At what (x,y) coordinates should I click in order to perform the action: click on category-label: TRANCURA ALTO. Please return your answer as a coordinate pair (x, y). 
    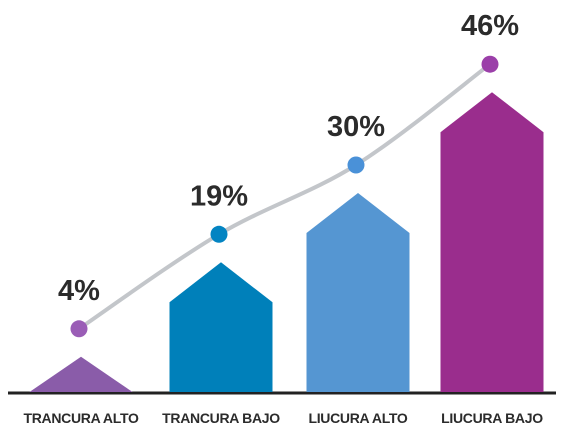
    Looking at the image, I should click on (80, 418).